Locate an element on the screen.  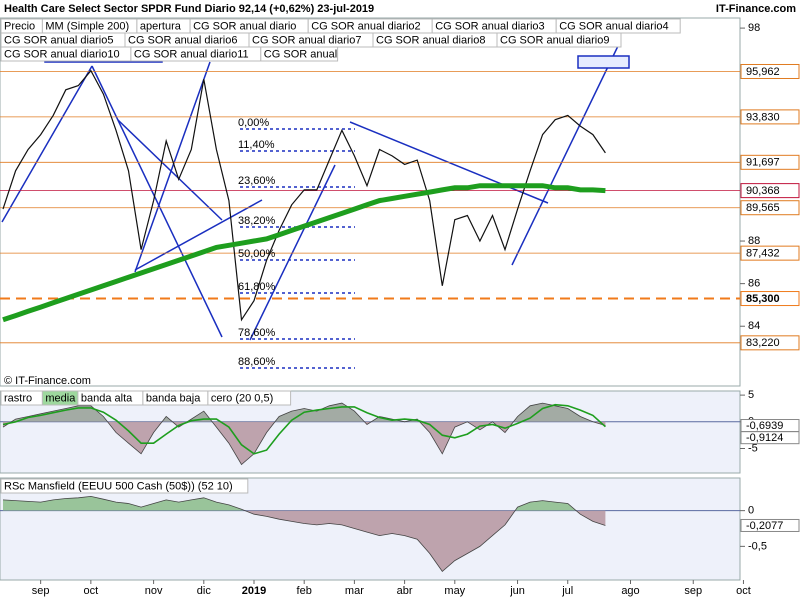
y-tick-label: 98 is located at coordinates (754, 28).